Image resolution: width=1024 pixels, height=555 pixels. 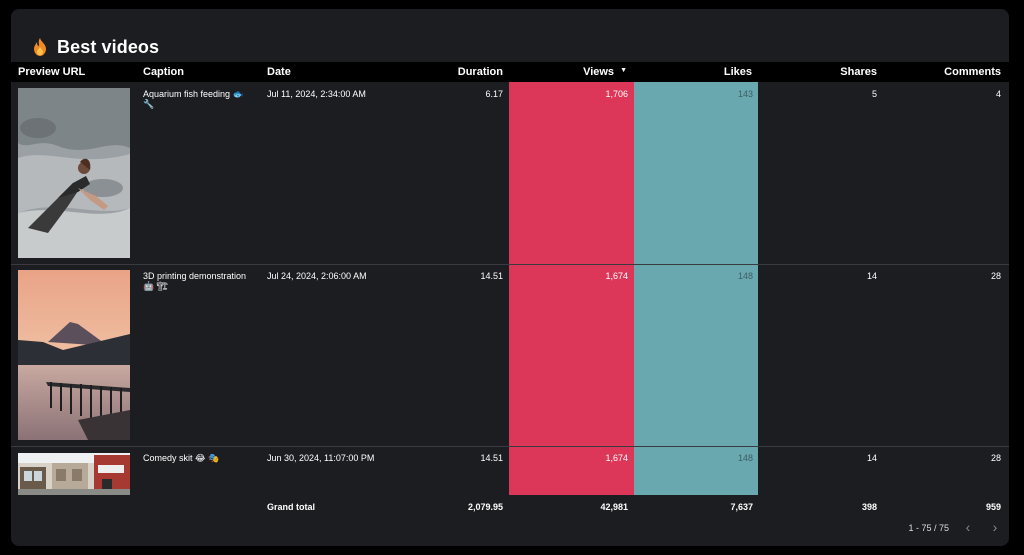 What do you see at coordinates (874, 94) in the screenshot?
I see `shares-value: 5` at bounding box center [874, 94].